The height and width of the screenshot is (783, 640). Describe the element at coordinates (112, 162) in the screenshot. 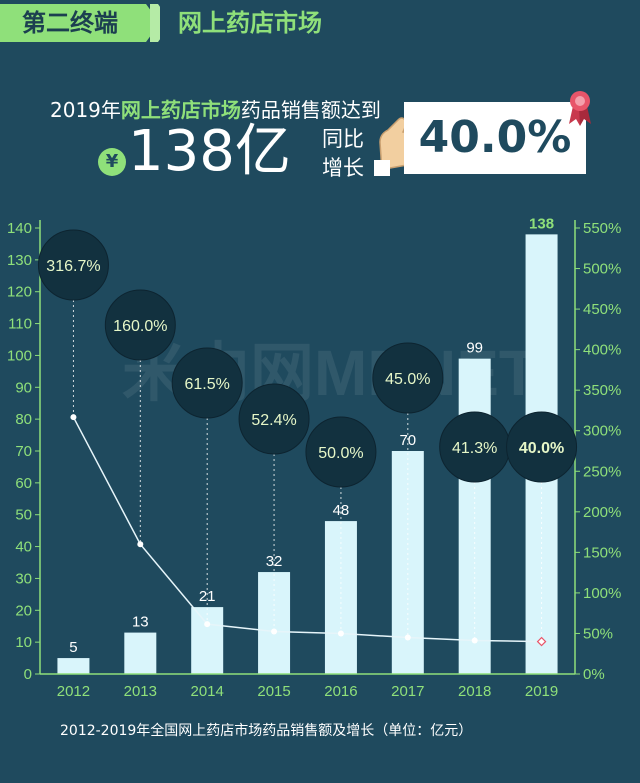

I see `currency-icon: ¥` at that location.